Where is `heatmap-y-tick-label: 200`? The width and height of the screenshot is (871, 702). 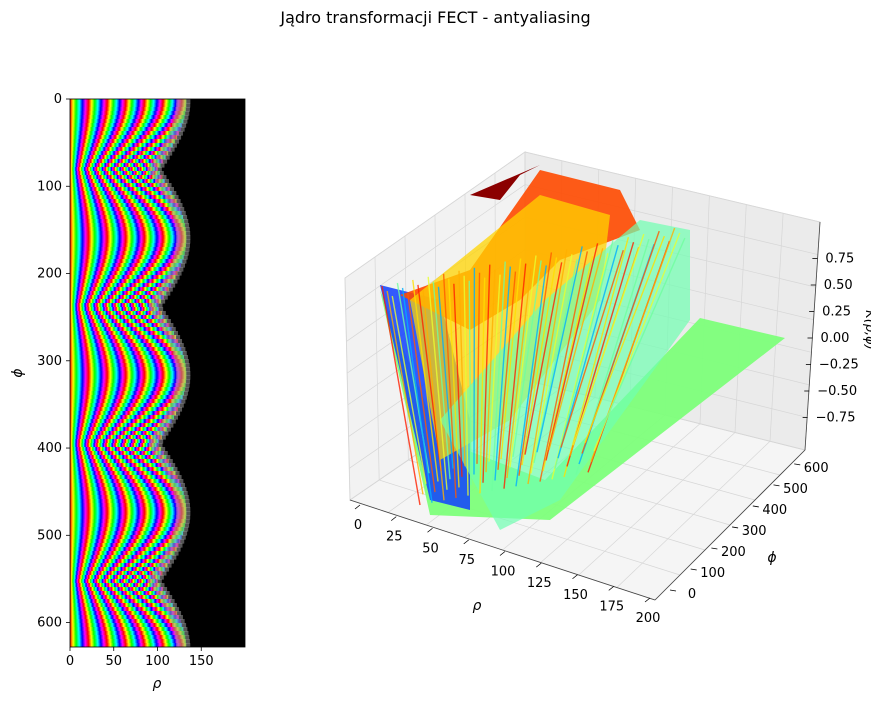 heatmap-y-tick-label: 200 is located at coordinates (49, 274).